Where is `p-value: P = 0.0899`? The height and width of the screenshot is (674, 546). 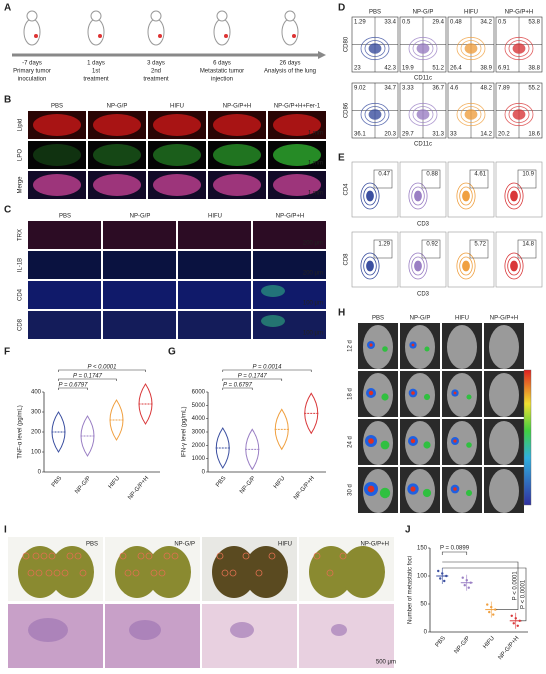
p-value: P = 0.0899 is located at coordinates (455, 549).